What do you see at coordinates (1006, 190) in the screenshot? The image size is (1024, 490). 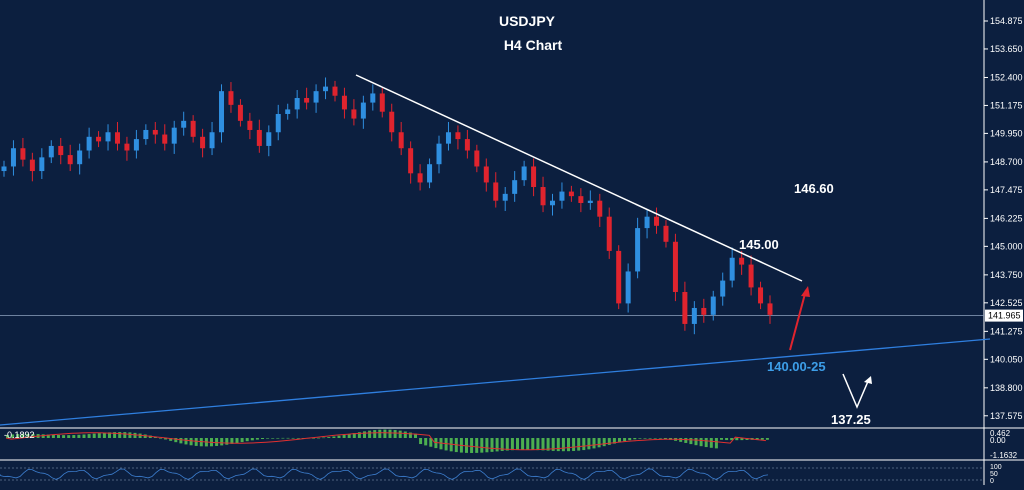 I see `y-tick-label: 147.475` at bounding box center [1006, 190].